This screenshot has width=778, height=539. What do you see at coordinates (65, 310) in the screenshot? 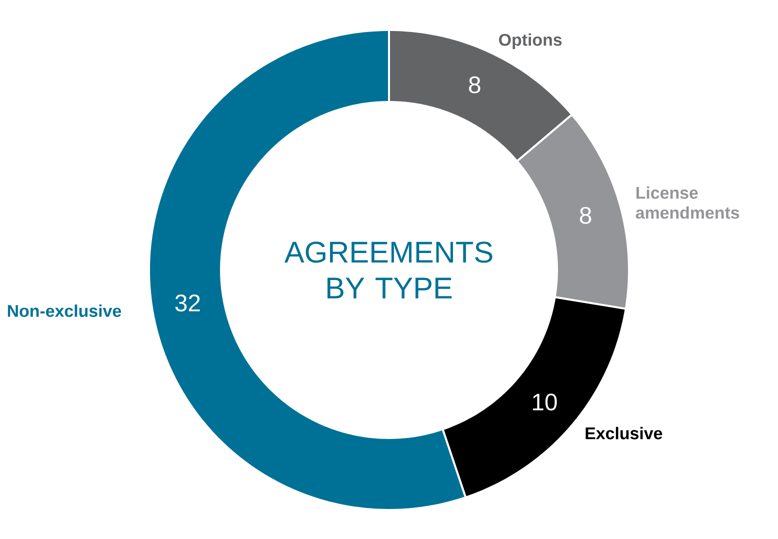
I see `slice-label: Non-exclusive` at bounding box center [65, 310].